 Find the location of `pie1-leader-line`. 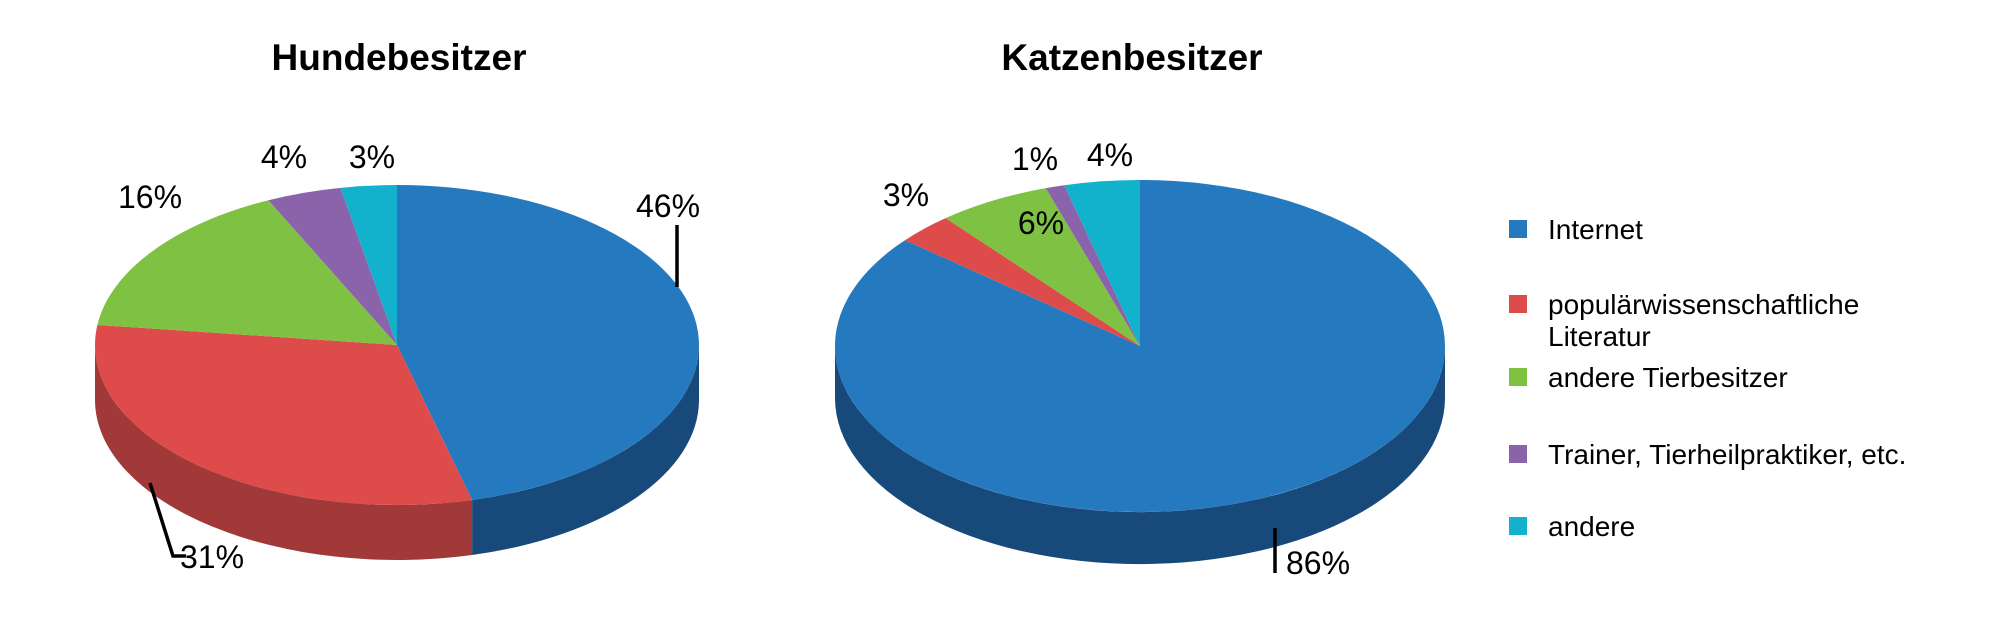

pie1-leader-line is located at coordinates (167, 520).